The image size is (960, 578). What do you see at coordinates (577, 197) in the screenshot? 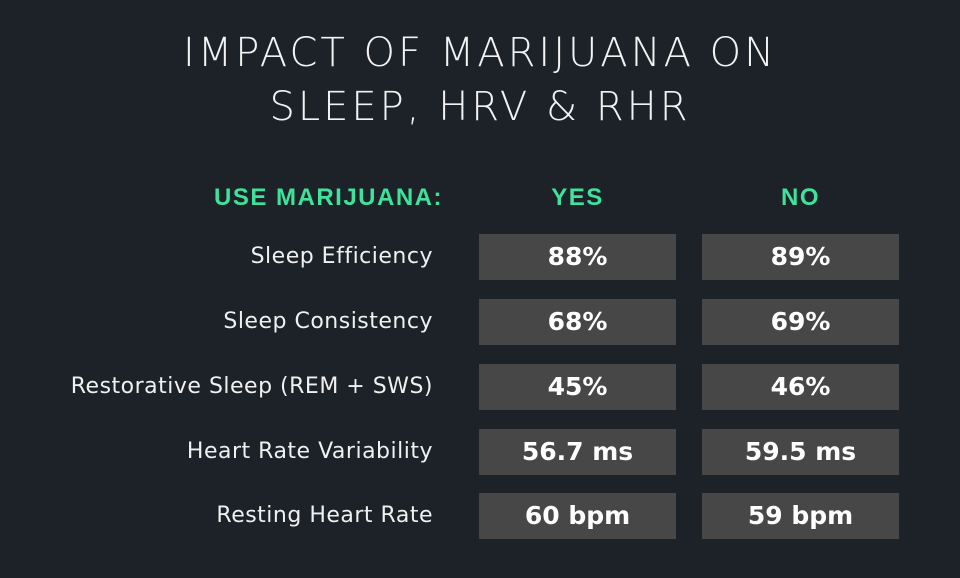
I see `header-yes: YES` at bounding box center [577, 197].